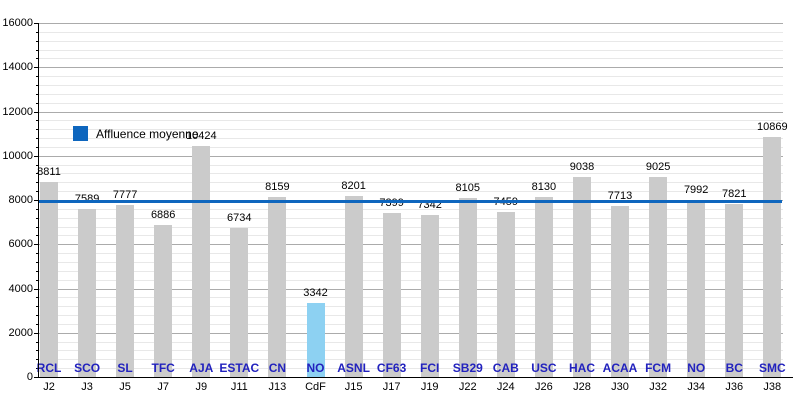 Image resolution: width=800 pixels, height=400 pixels. What do you see at coordinates (429, 387) in the screenshot?
I see `day-label-J19: J19` at bounding box center [429, 387].